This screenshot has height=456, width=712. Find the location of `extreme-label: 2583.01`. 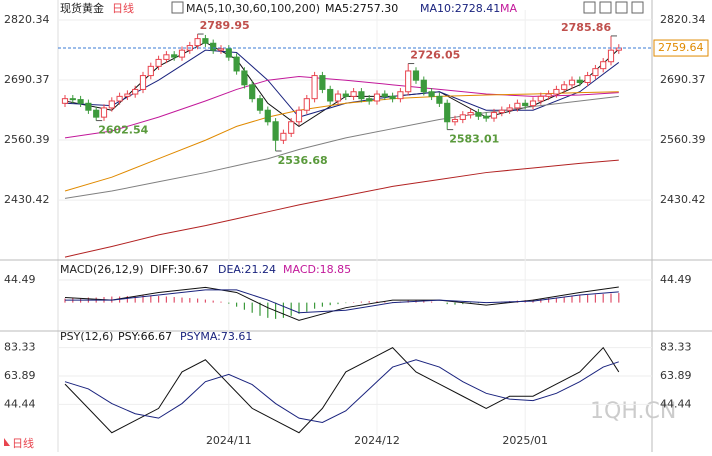

extreme-label: 2583.01 is located at coordinates (474, 139).